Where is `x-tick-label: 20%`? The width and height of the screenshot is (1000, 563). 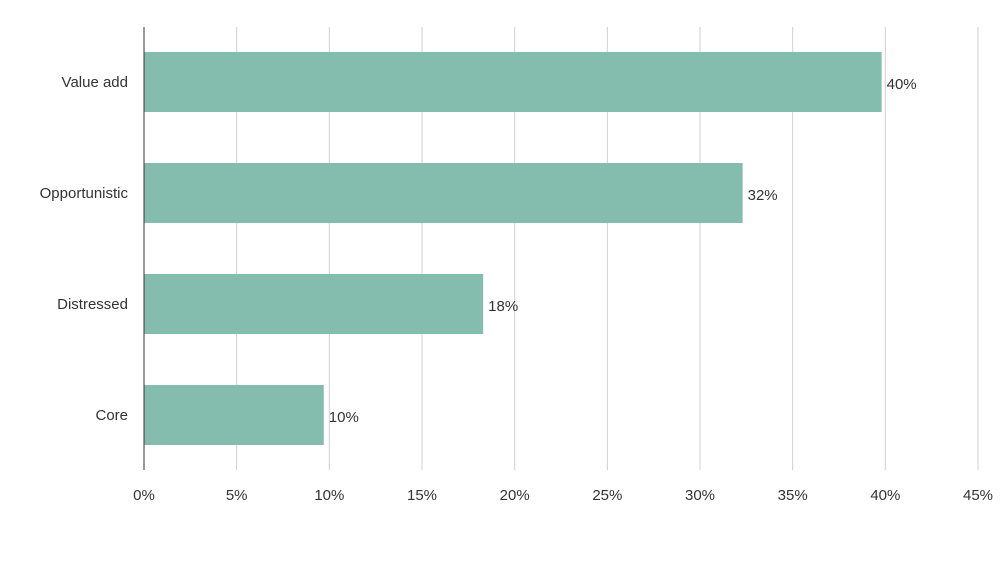 x-tick-label: 20% is located at coordinates (515, 495).